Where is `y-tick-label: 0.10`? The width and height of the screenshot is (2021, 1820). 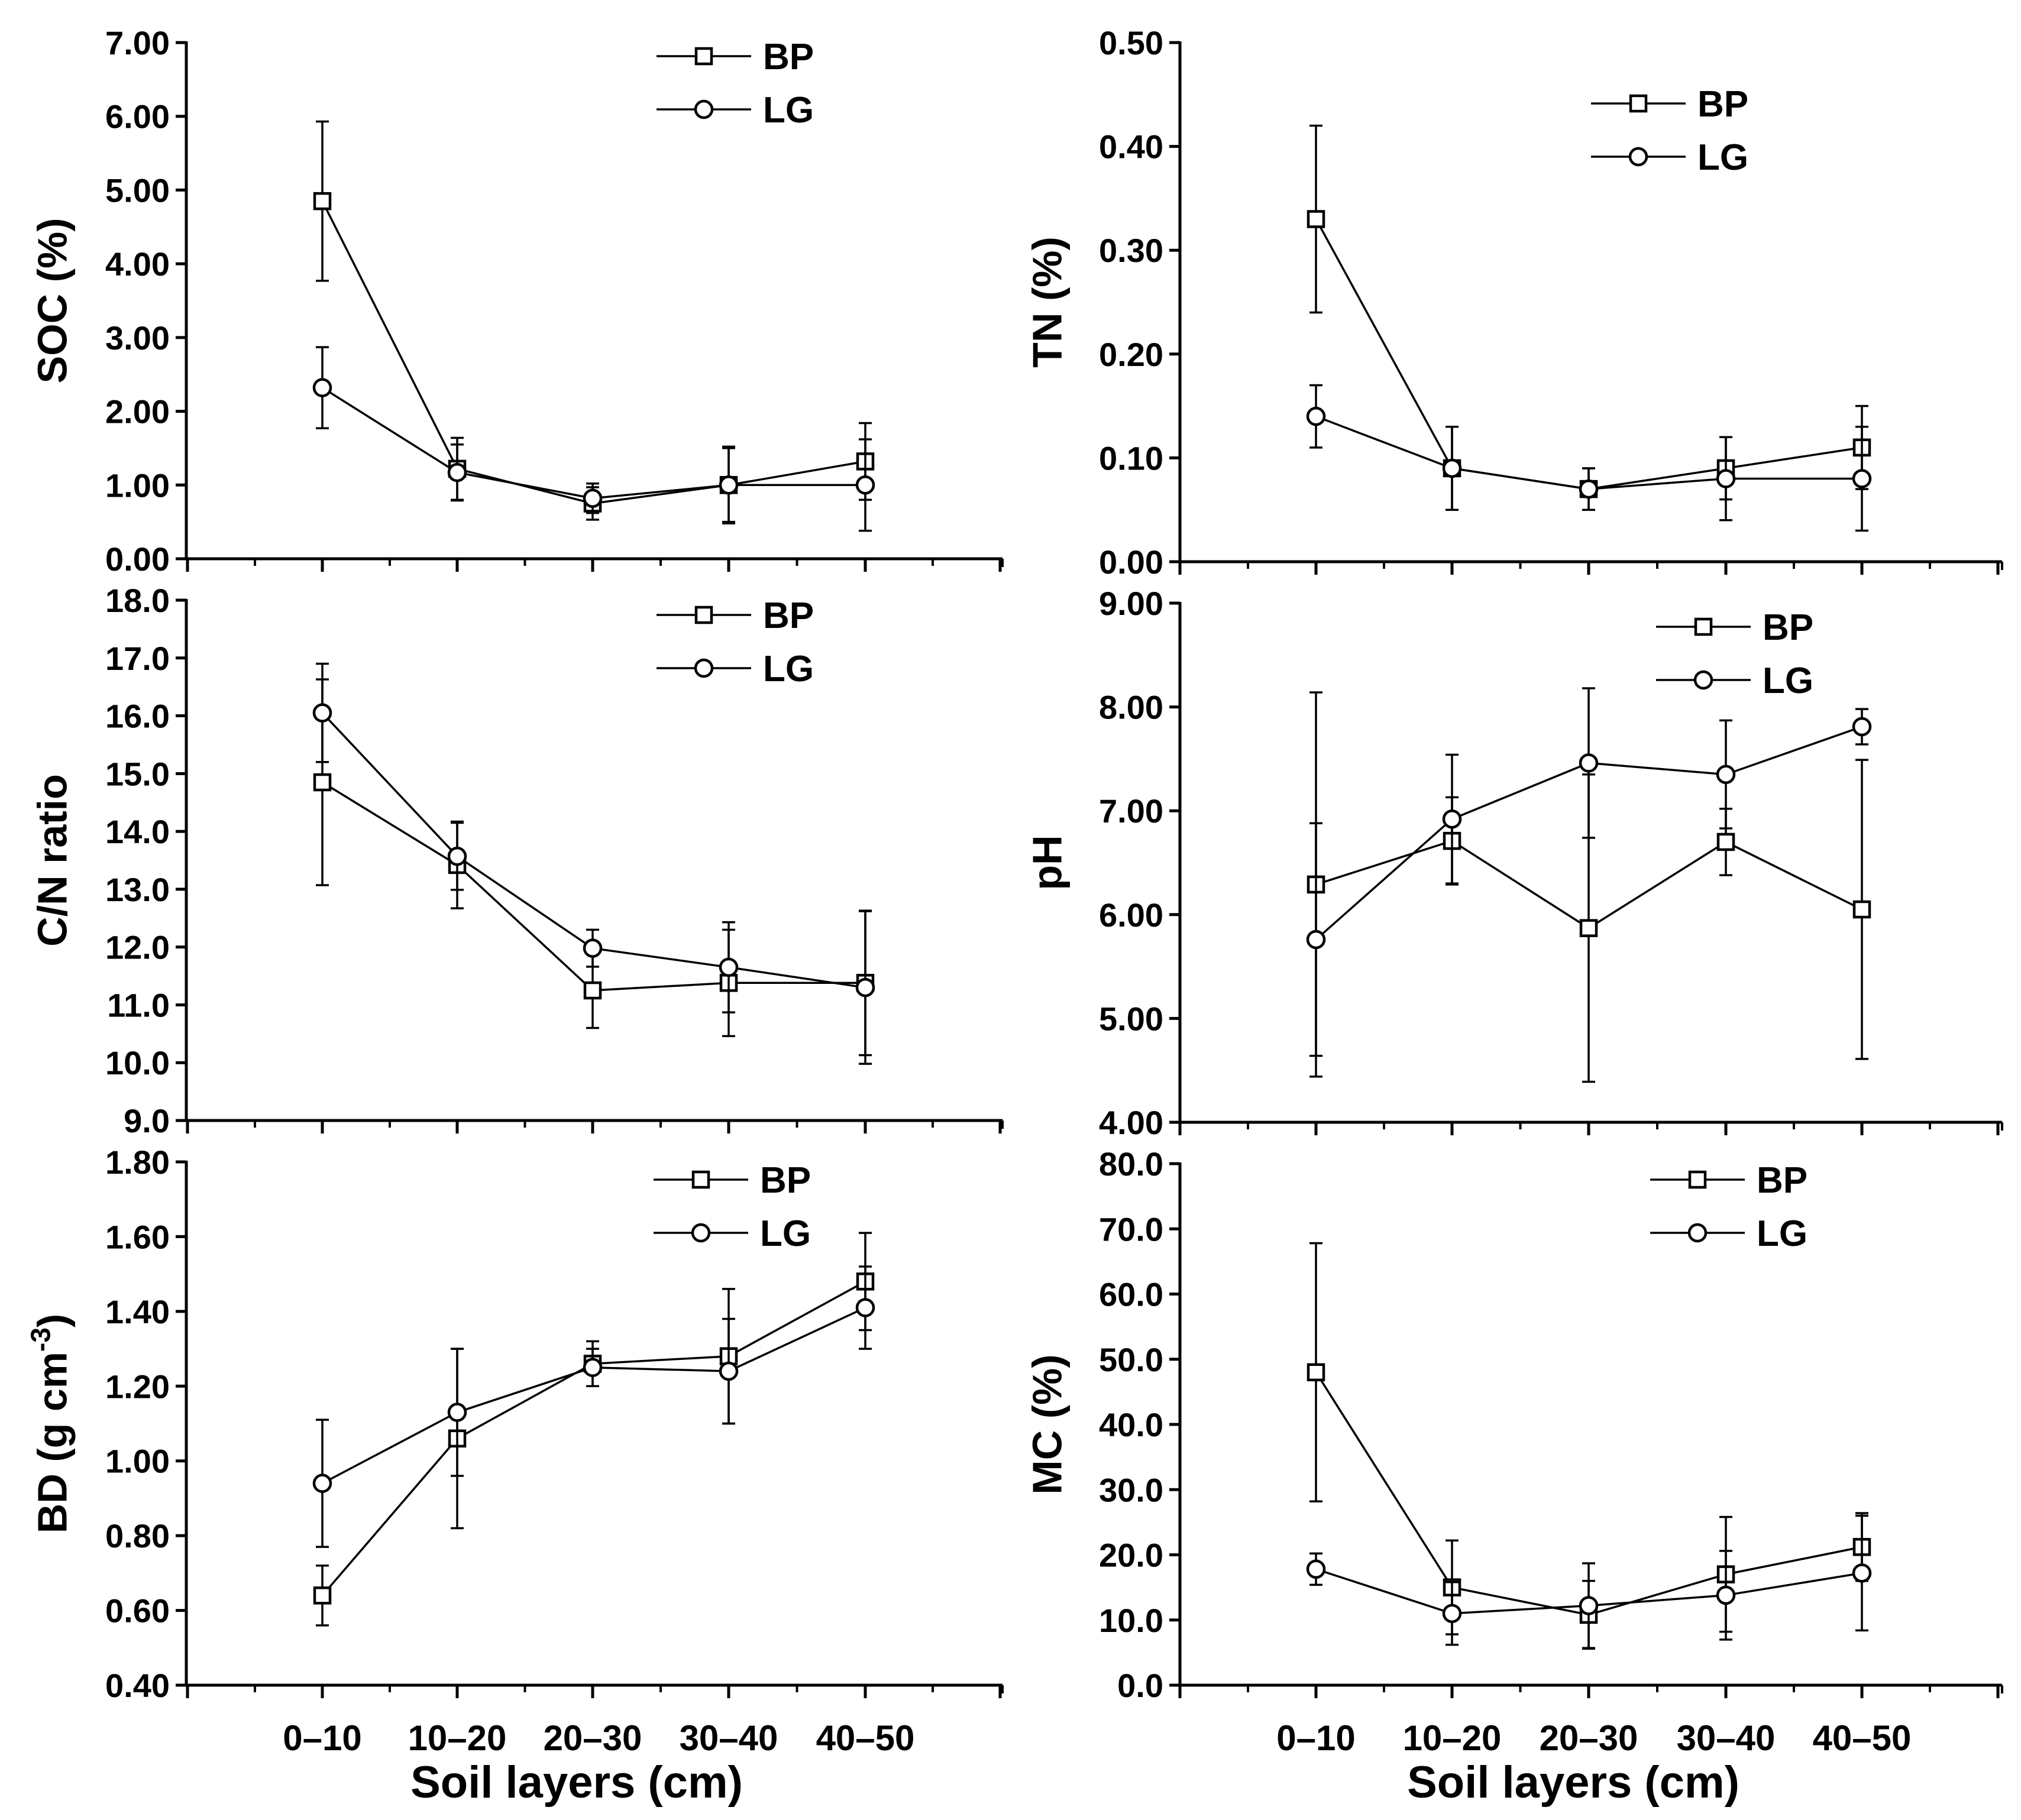 y-tick-label: 0.10 is located at coordinates (1131, 458).